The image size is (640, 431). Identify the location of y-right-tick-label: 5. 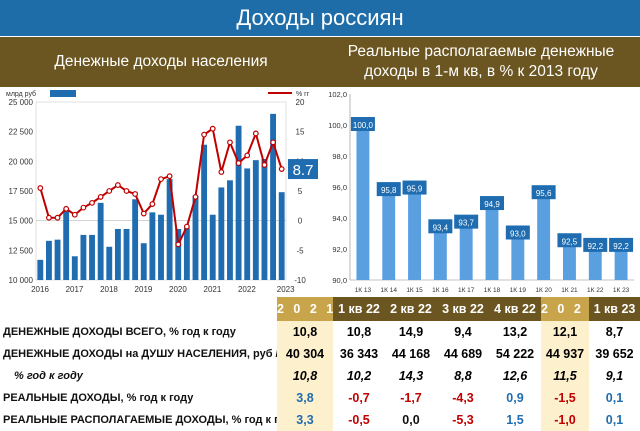
(300, 191).